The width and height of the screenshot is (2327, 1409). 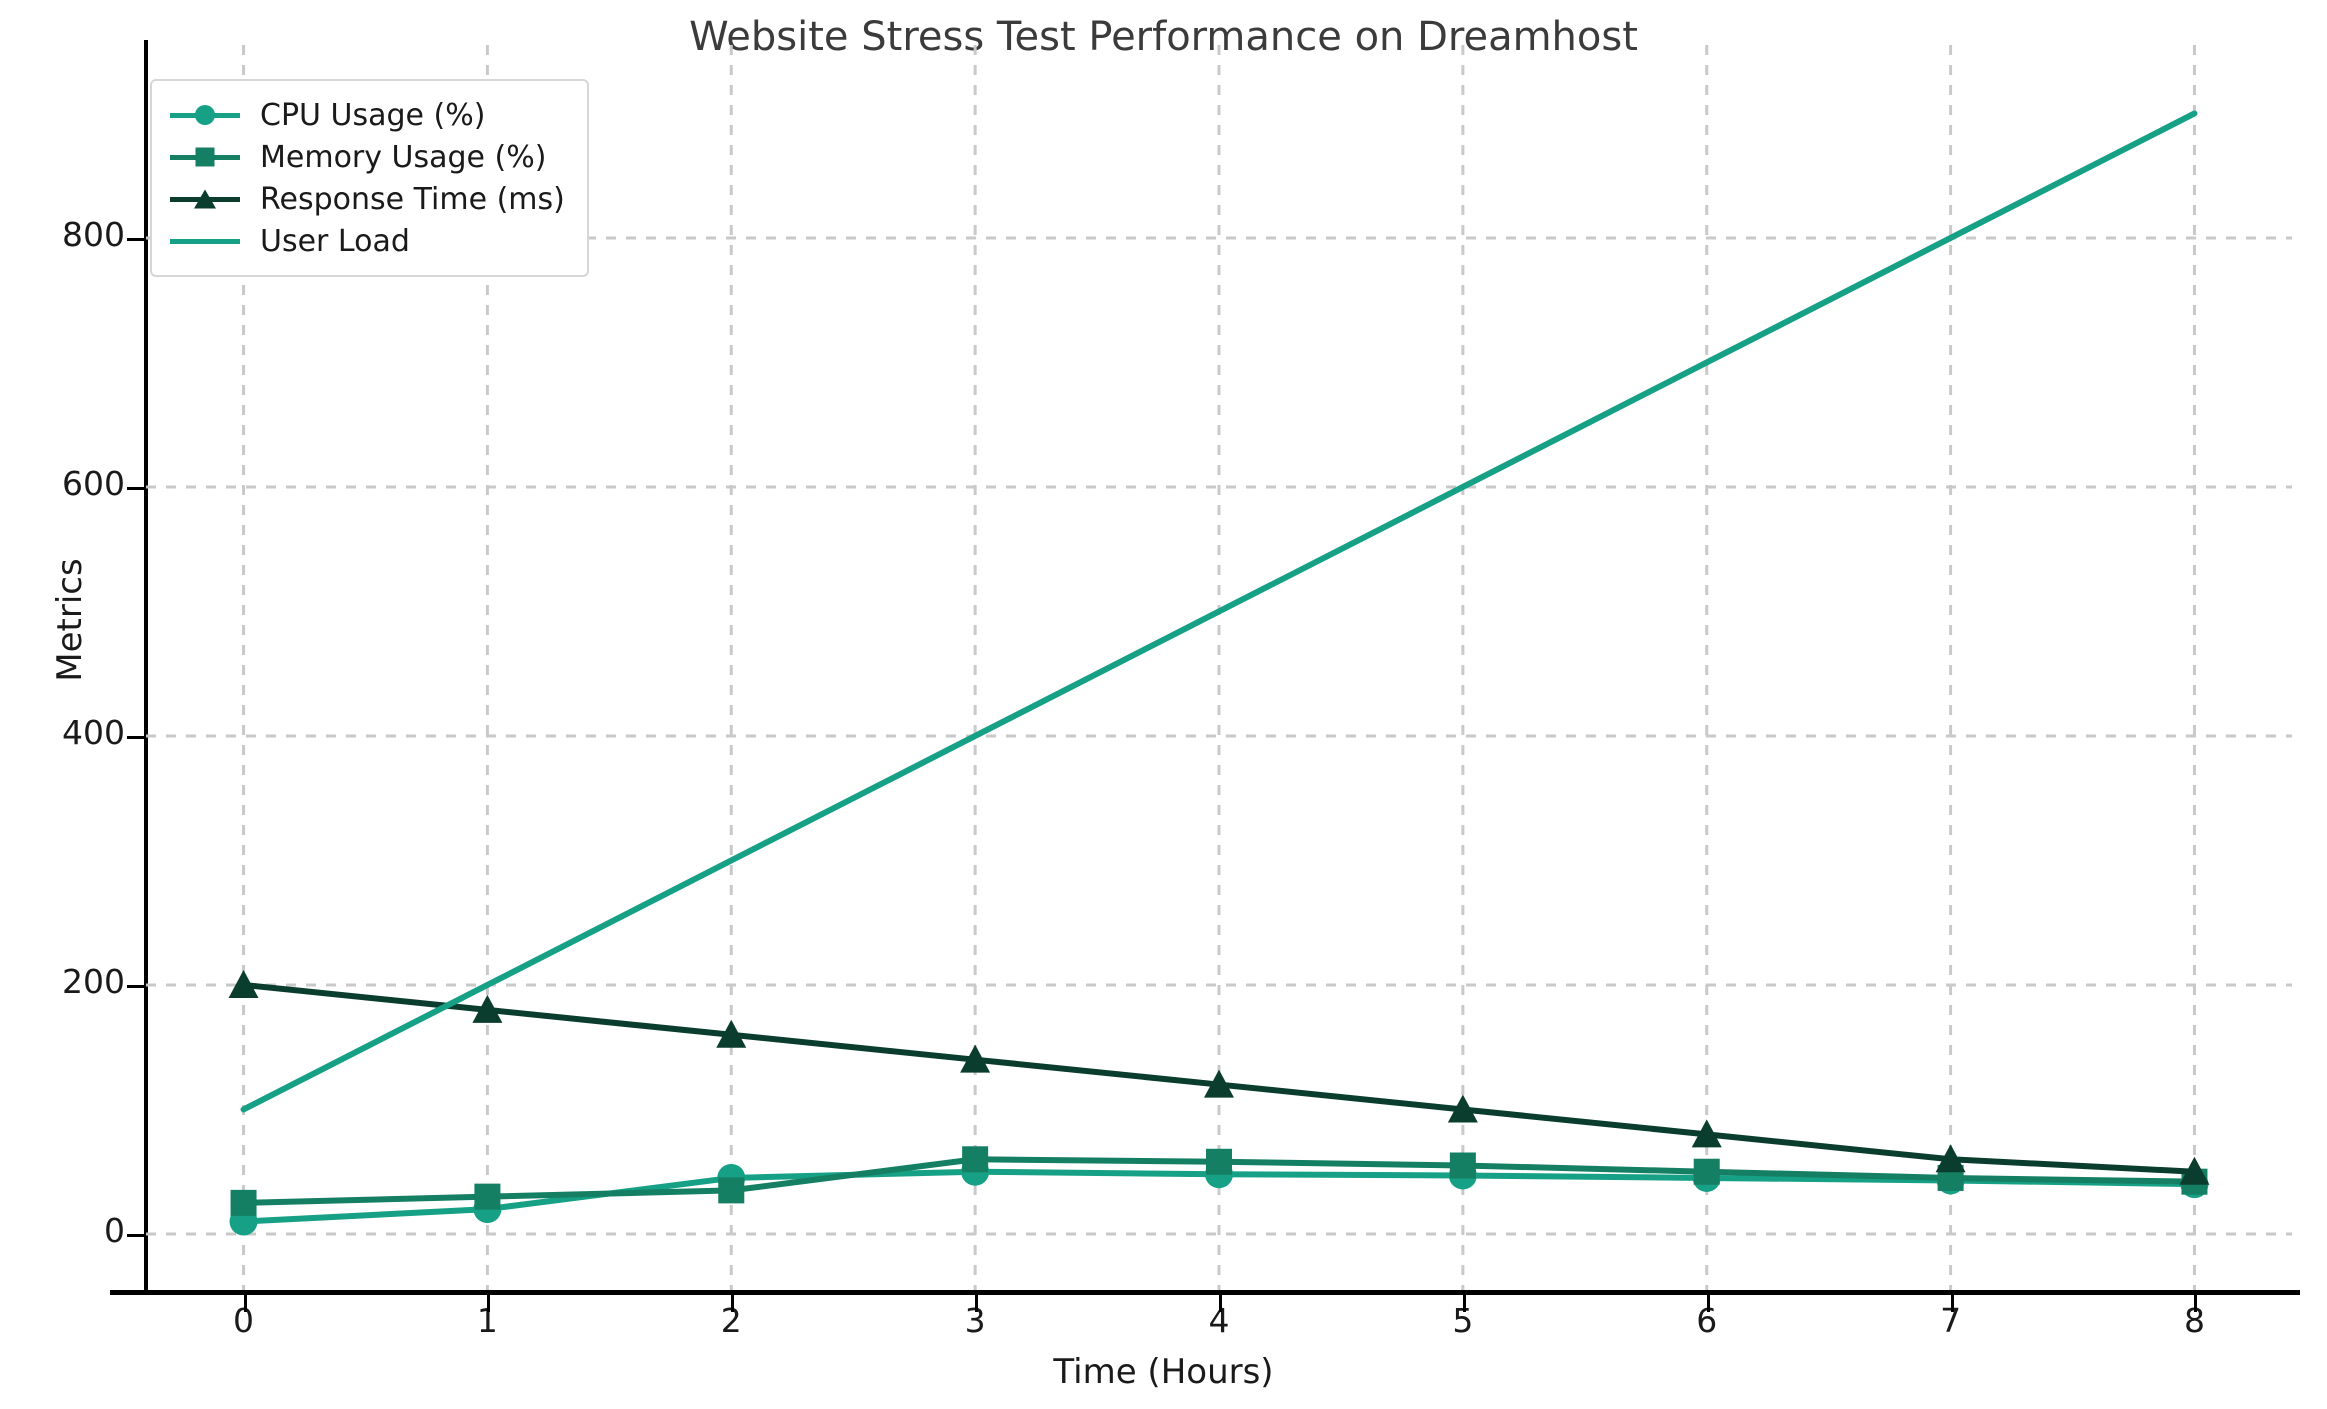 What do you see at coordinates (975, 1320) in the screenshot?
I see `x-tick-label: 3` at bounding box center [975, 1320].